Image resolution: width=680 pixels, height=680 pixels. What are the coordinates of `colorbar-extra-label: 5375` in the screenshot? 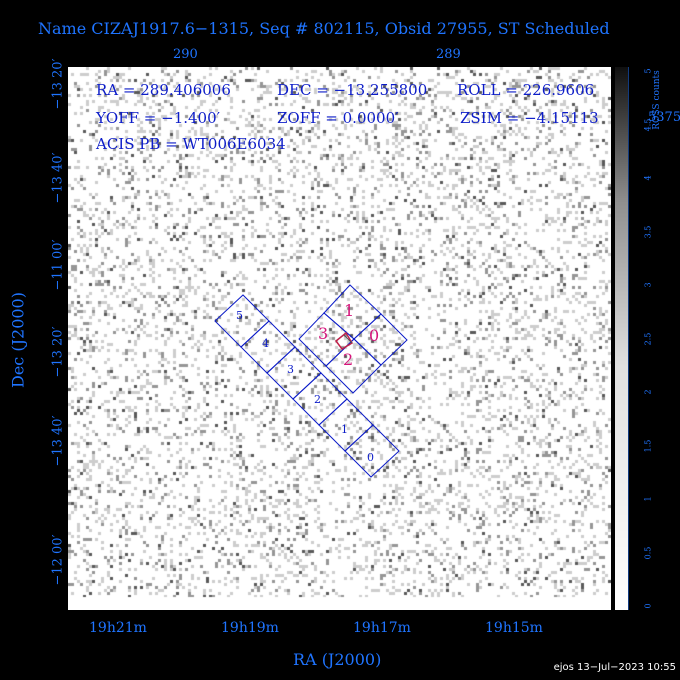 It's located at (664, 117).